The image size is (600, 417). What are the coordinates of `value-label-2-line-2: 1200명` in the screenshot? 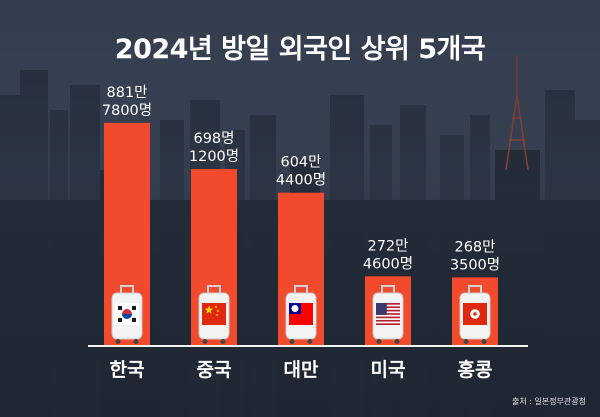 It's located at (214, 156).